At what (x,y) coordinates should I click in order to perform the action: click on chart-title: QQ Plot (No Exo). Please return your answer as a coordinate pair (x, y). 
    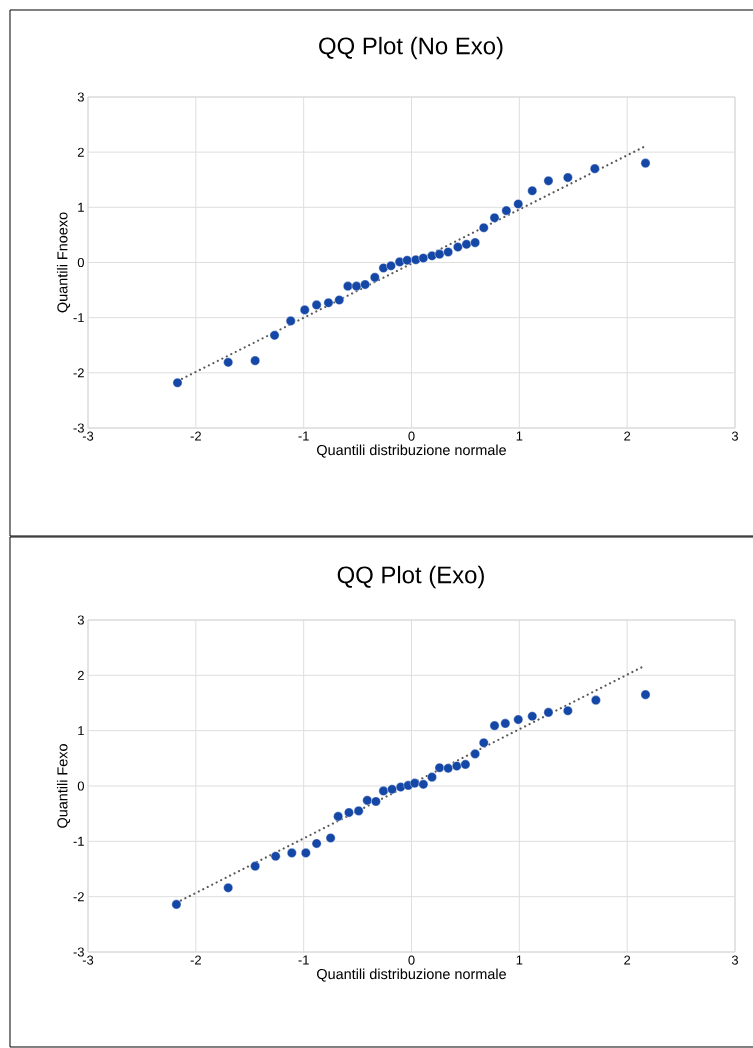
    Looking at the image, I should click on (411, 48).